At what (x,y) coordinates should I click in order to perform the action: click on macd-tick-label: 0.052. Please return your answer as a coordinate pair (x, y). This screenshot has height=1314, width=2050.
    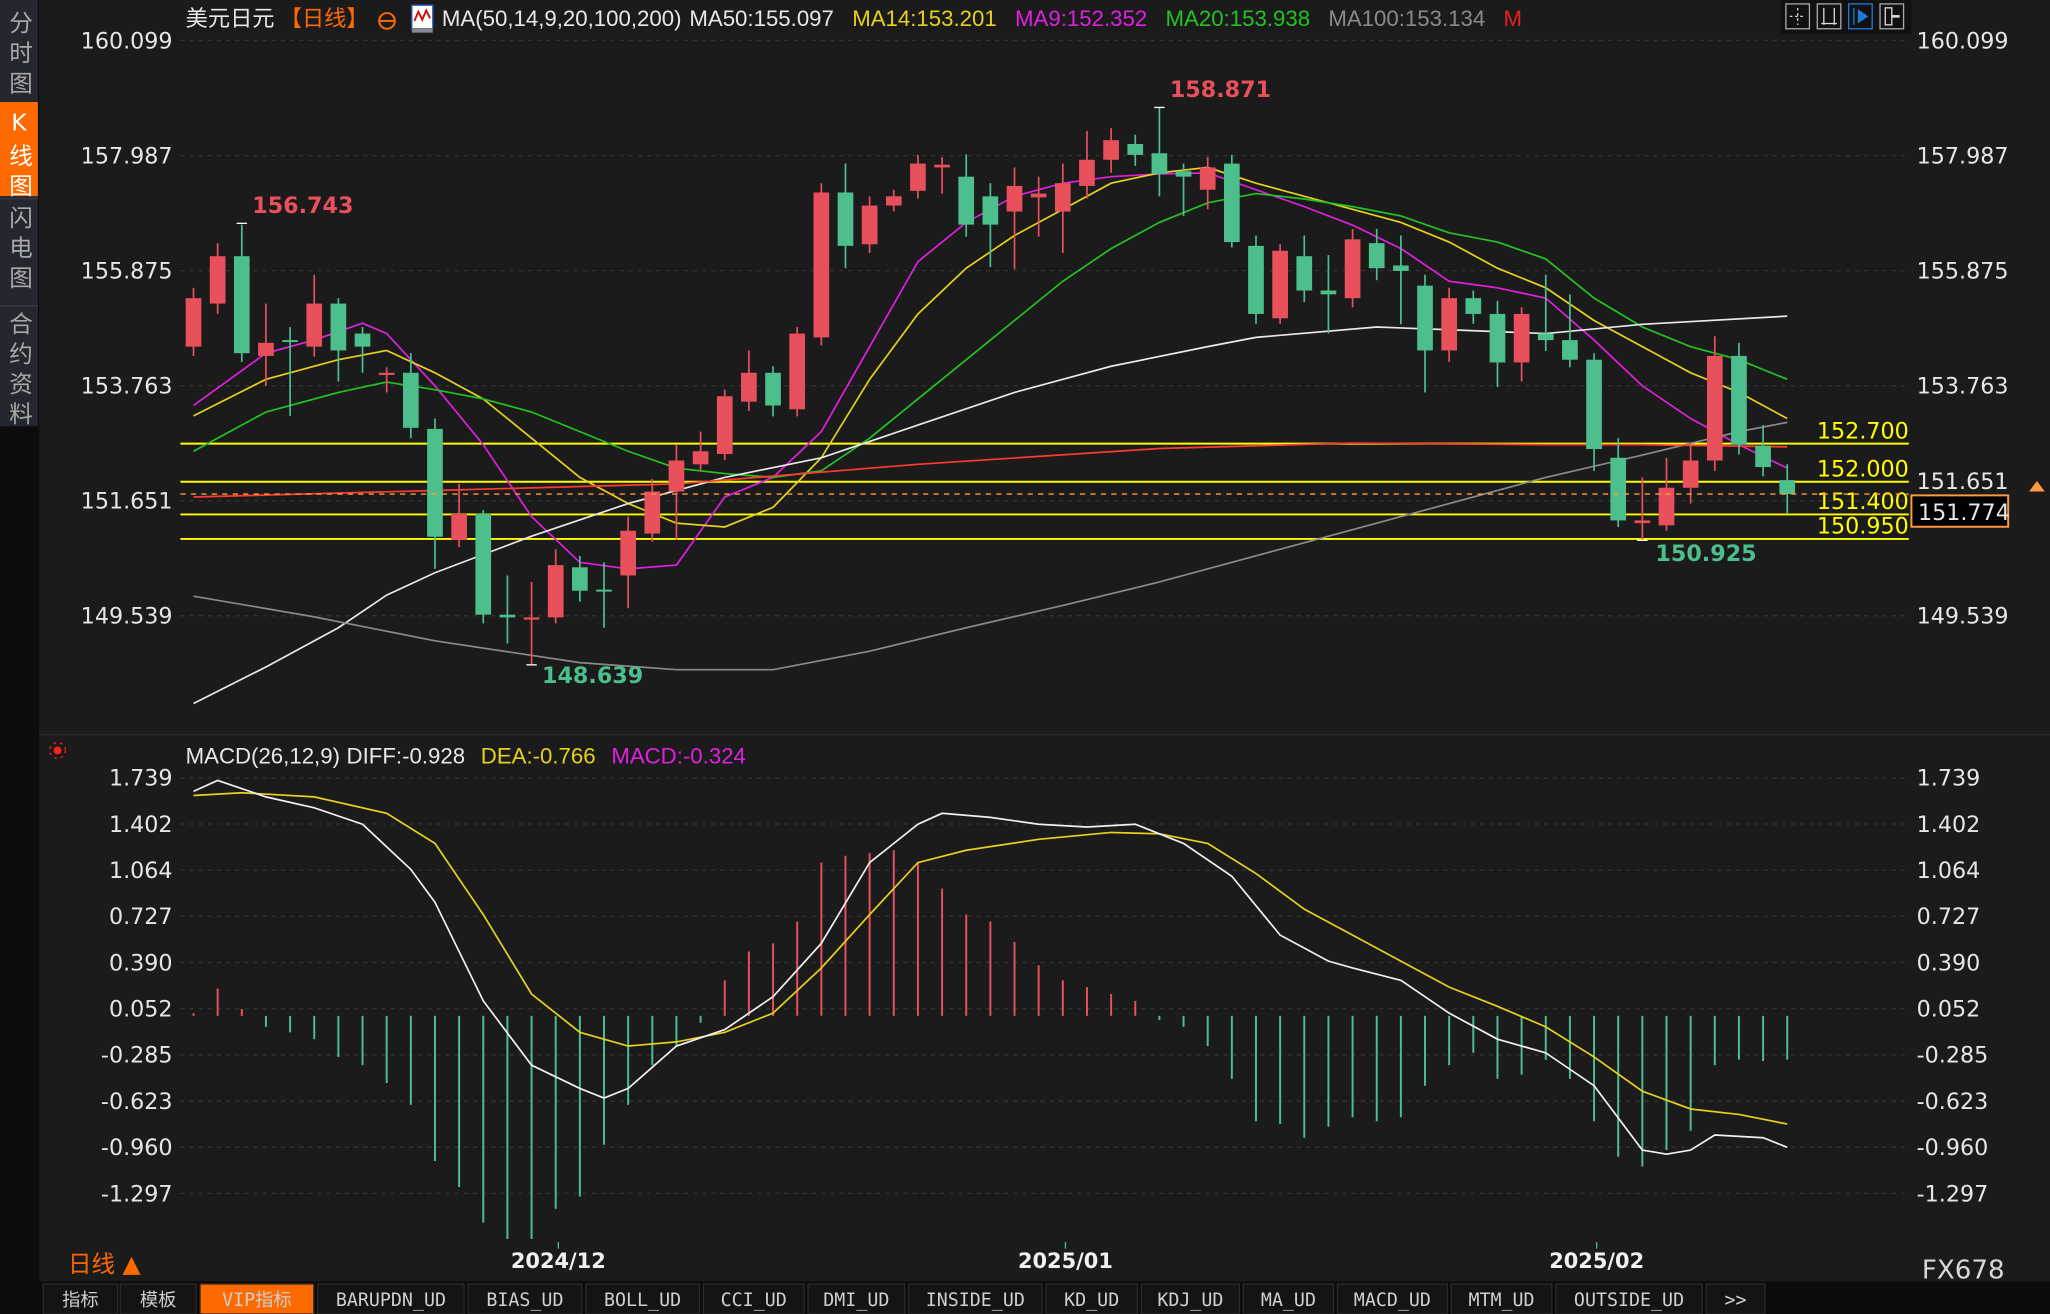
    Looking at the image, I should click on (141, 1010).